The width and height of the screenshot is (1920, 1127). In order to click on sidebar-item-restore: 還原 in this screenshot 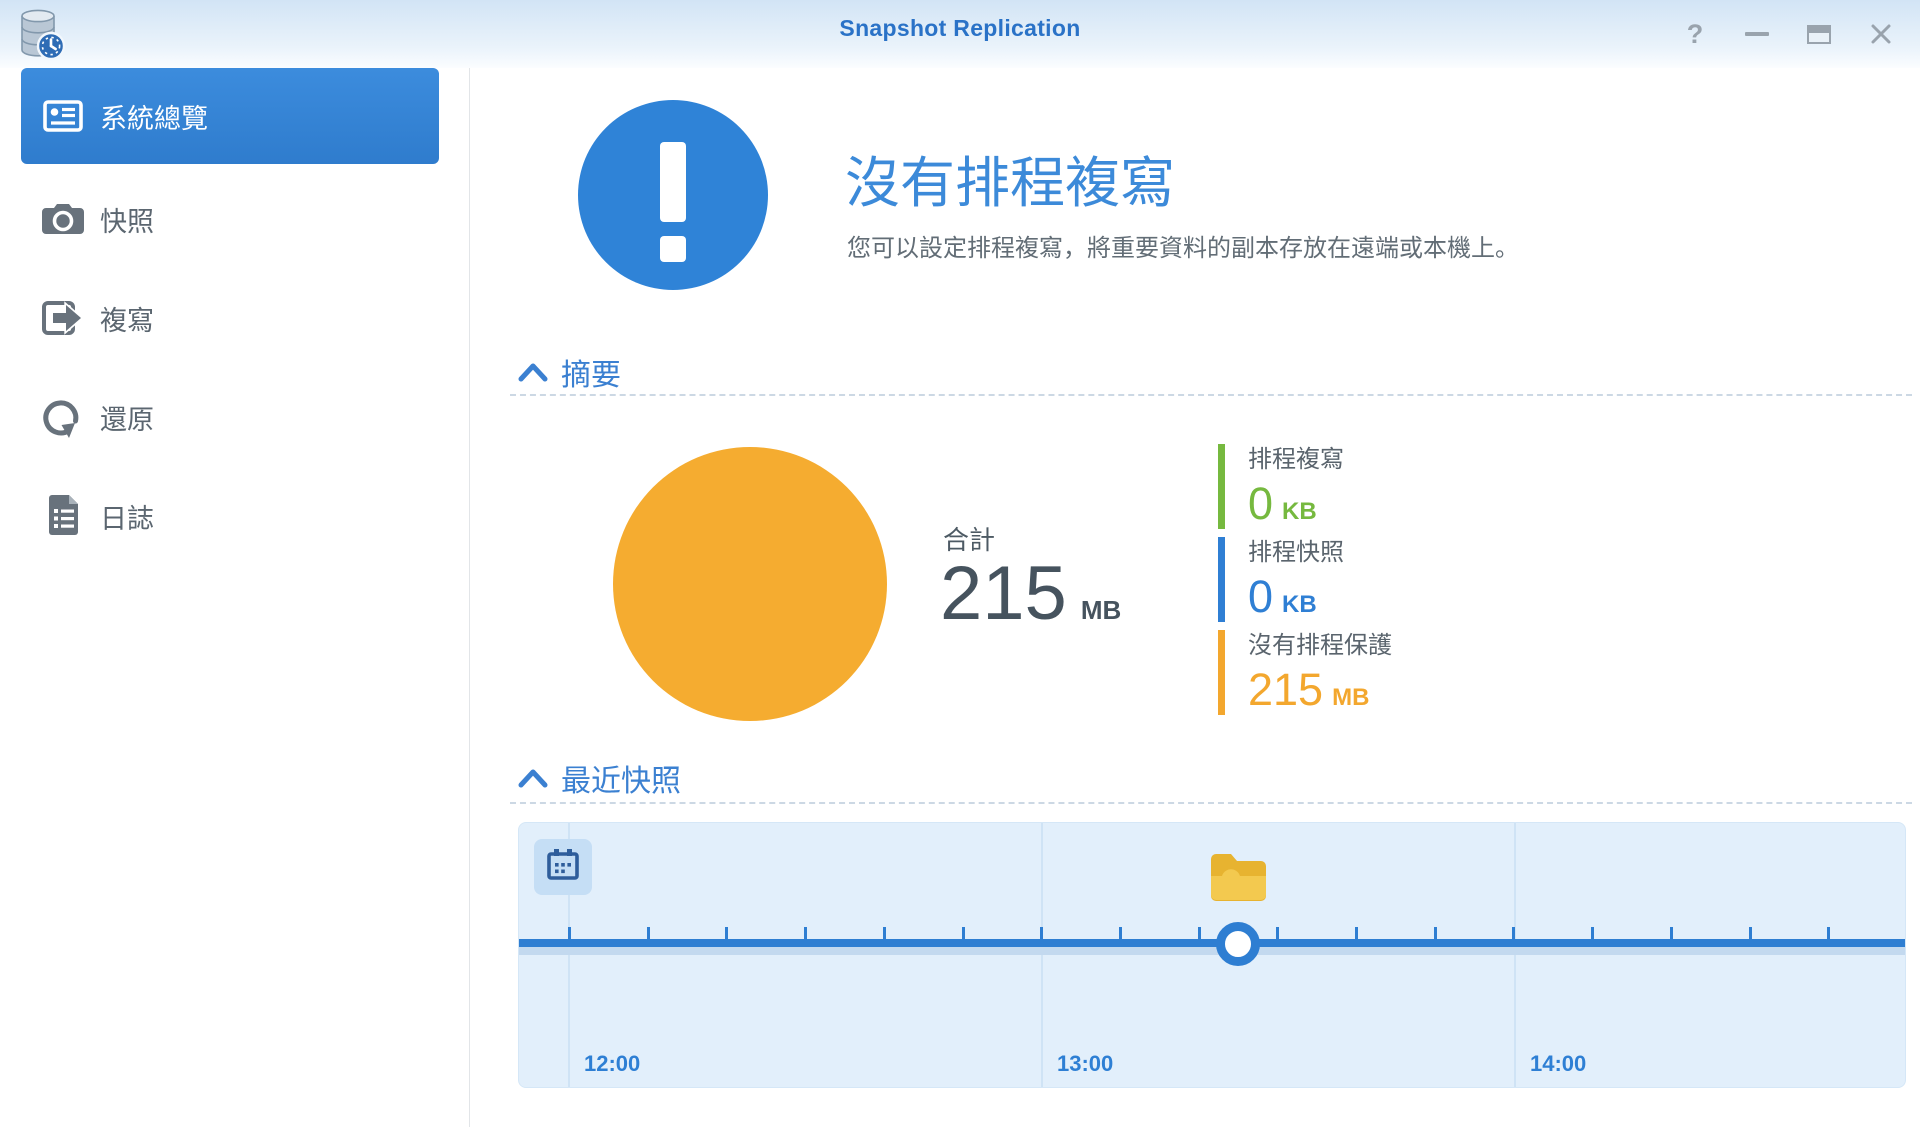, I will do `click(235, 417)`.